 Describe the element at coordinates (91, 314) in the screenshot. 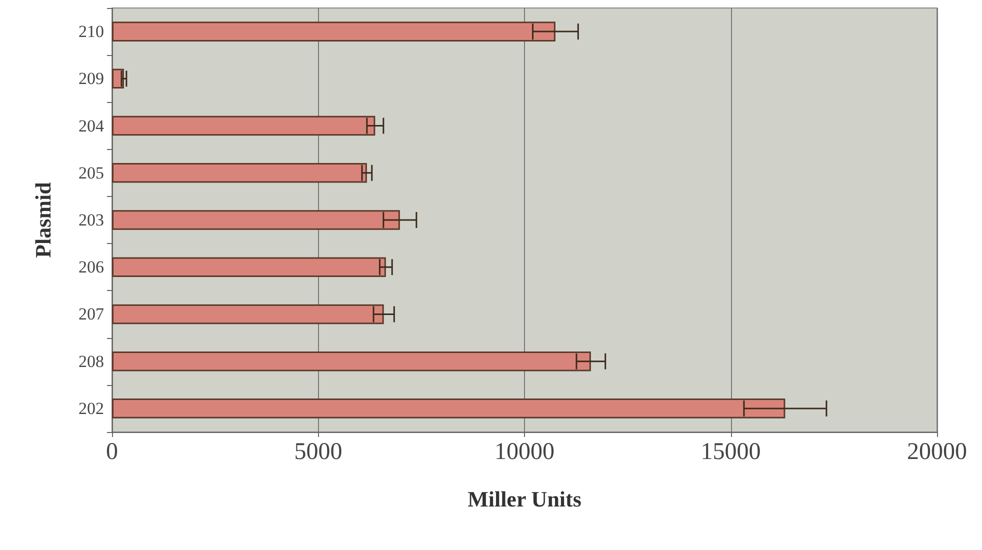

I see `y-tick-label: 207` at that location.